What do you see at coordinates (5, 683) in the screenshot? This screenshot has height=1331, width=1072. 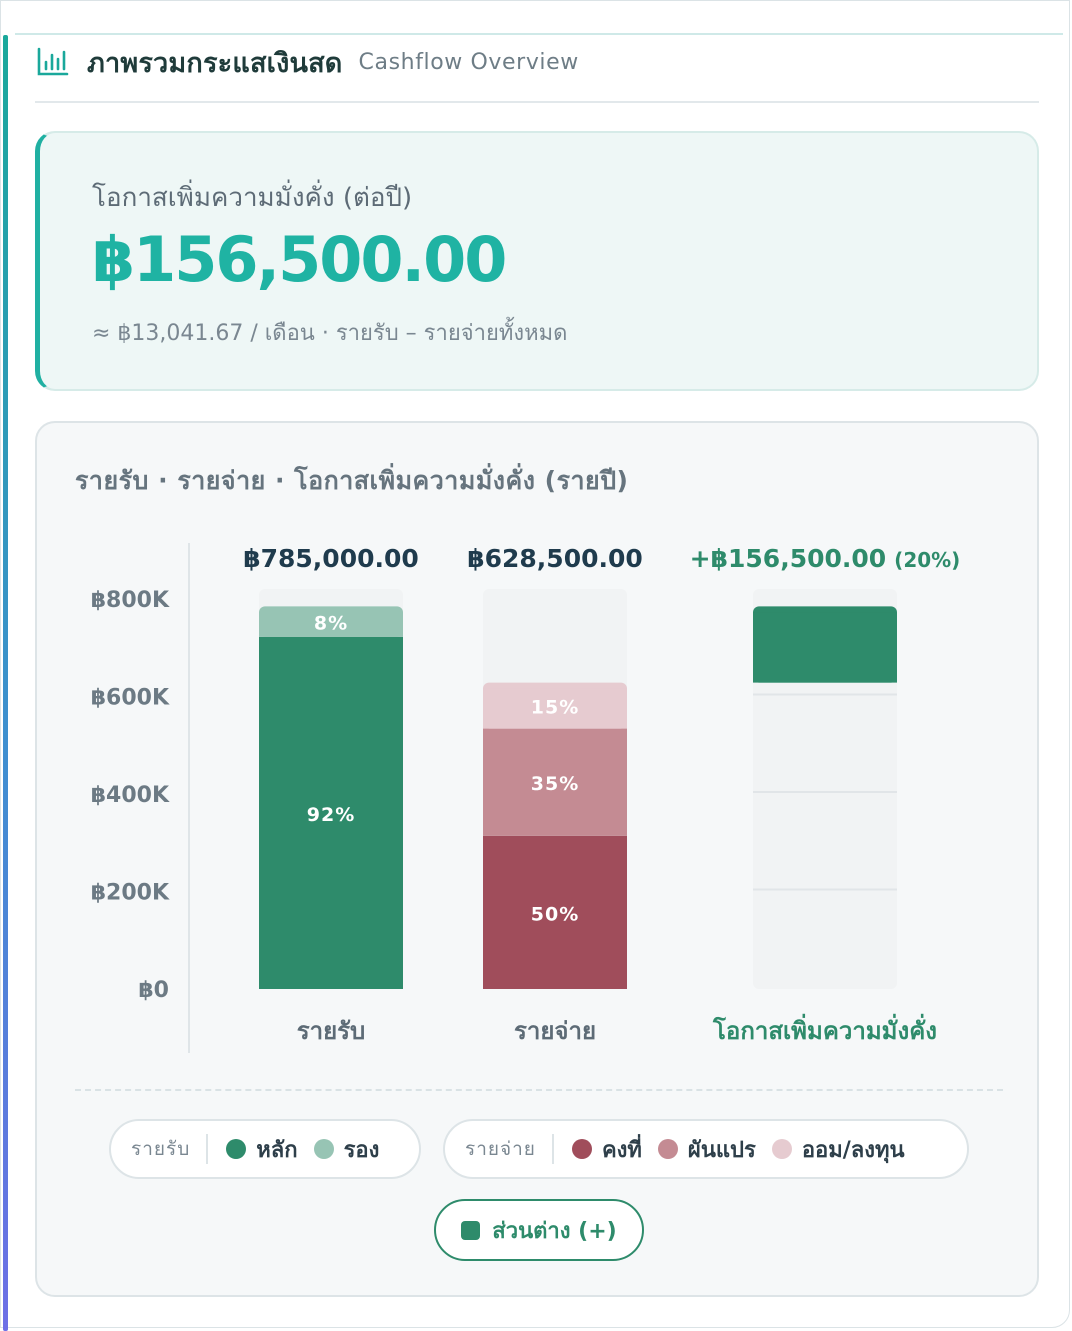 I see `accent-bar` at bounding box center [5, 683].